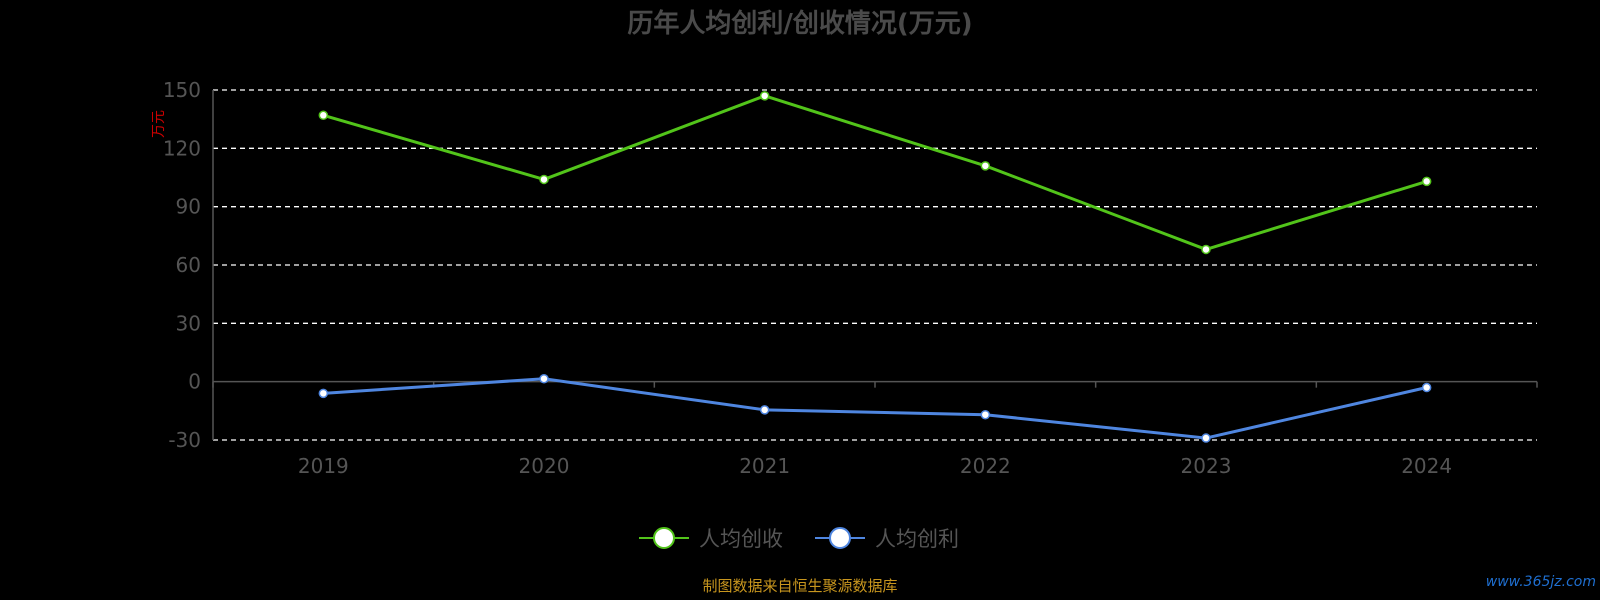 The width and height of the screenshot is (1600, 600). I want to click on data-source-note: 制图数据来自恒生聚源数据库, so click(799, 586).